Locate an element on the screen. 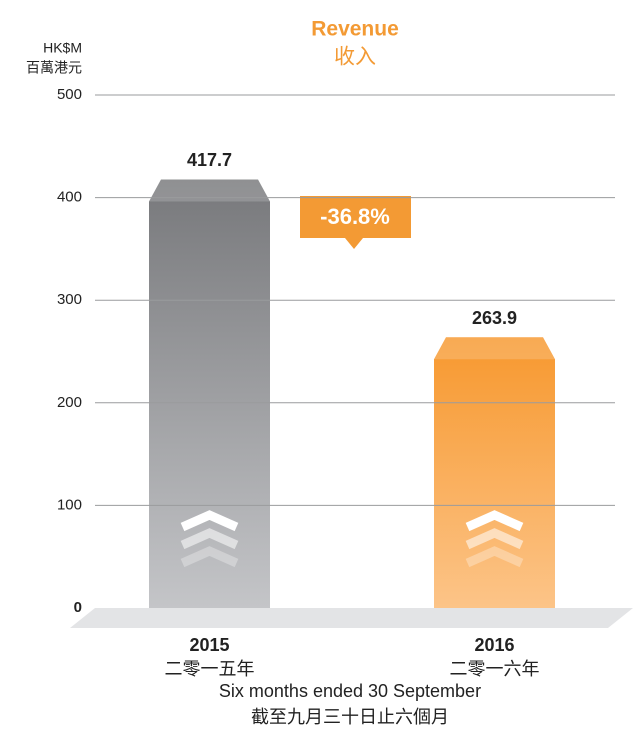 The height and width of the screenshot is (749, 633). x-tick-label: 2015 is located at coordinates (209, 645).